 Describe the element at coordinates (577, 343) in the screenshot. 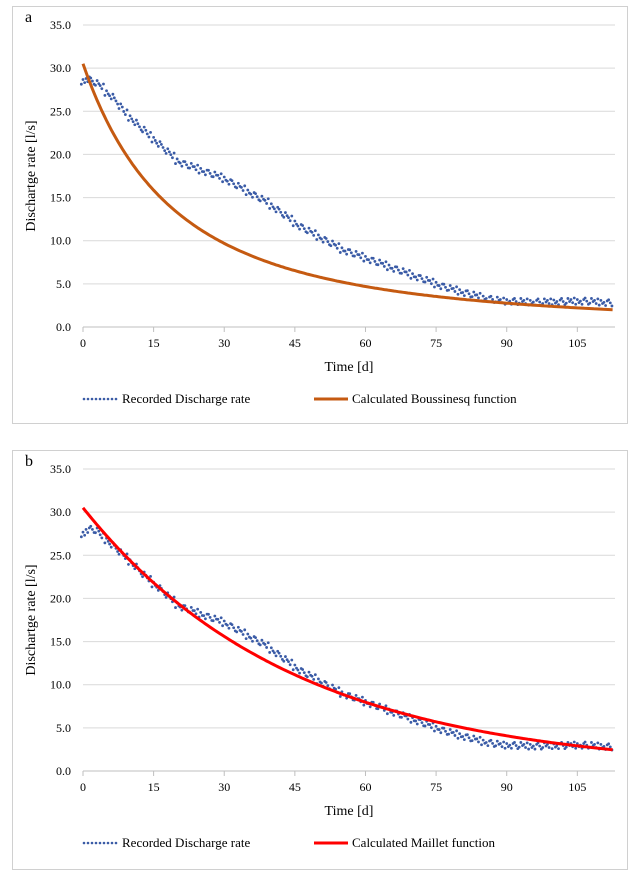

I see `x-tick-label: 105` at that location.